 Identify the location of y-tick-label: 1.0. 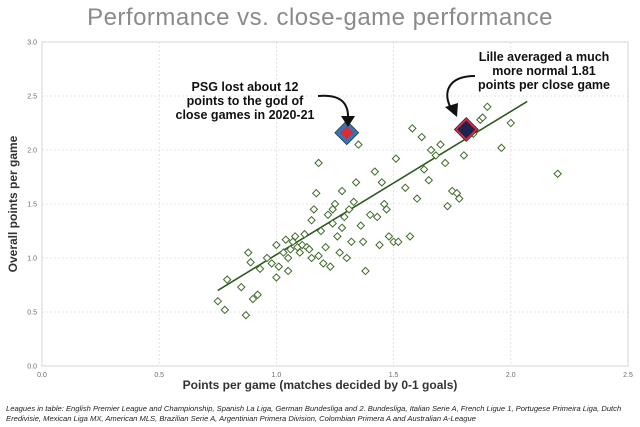
(32, 259).